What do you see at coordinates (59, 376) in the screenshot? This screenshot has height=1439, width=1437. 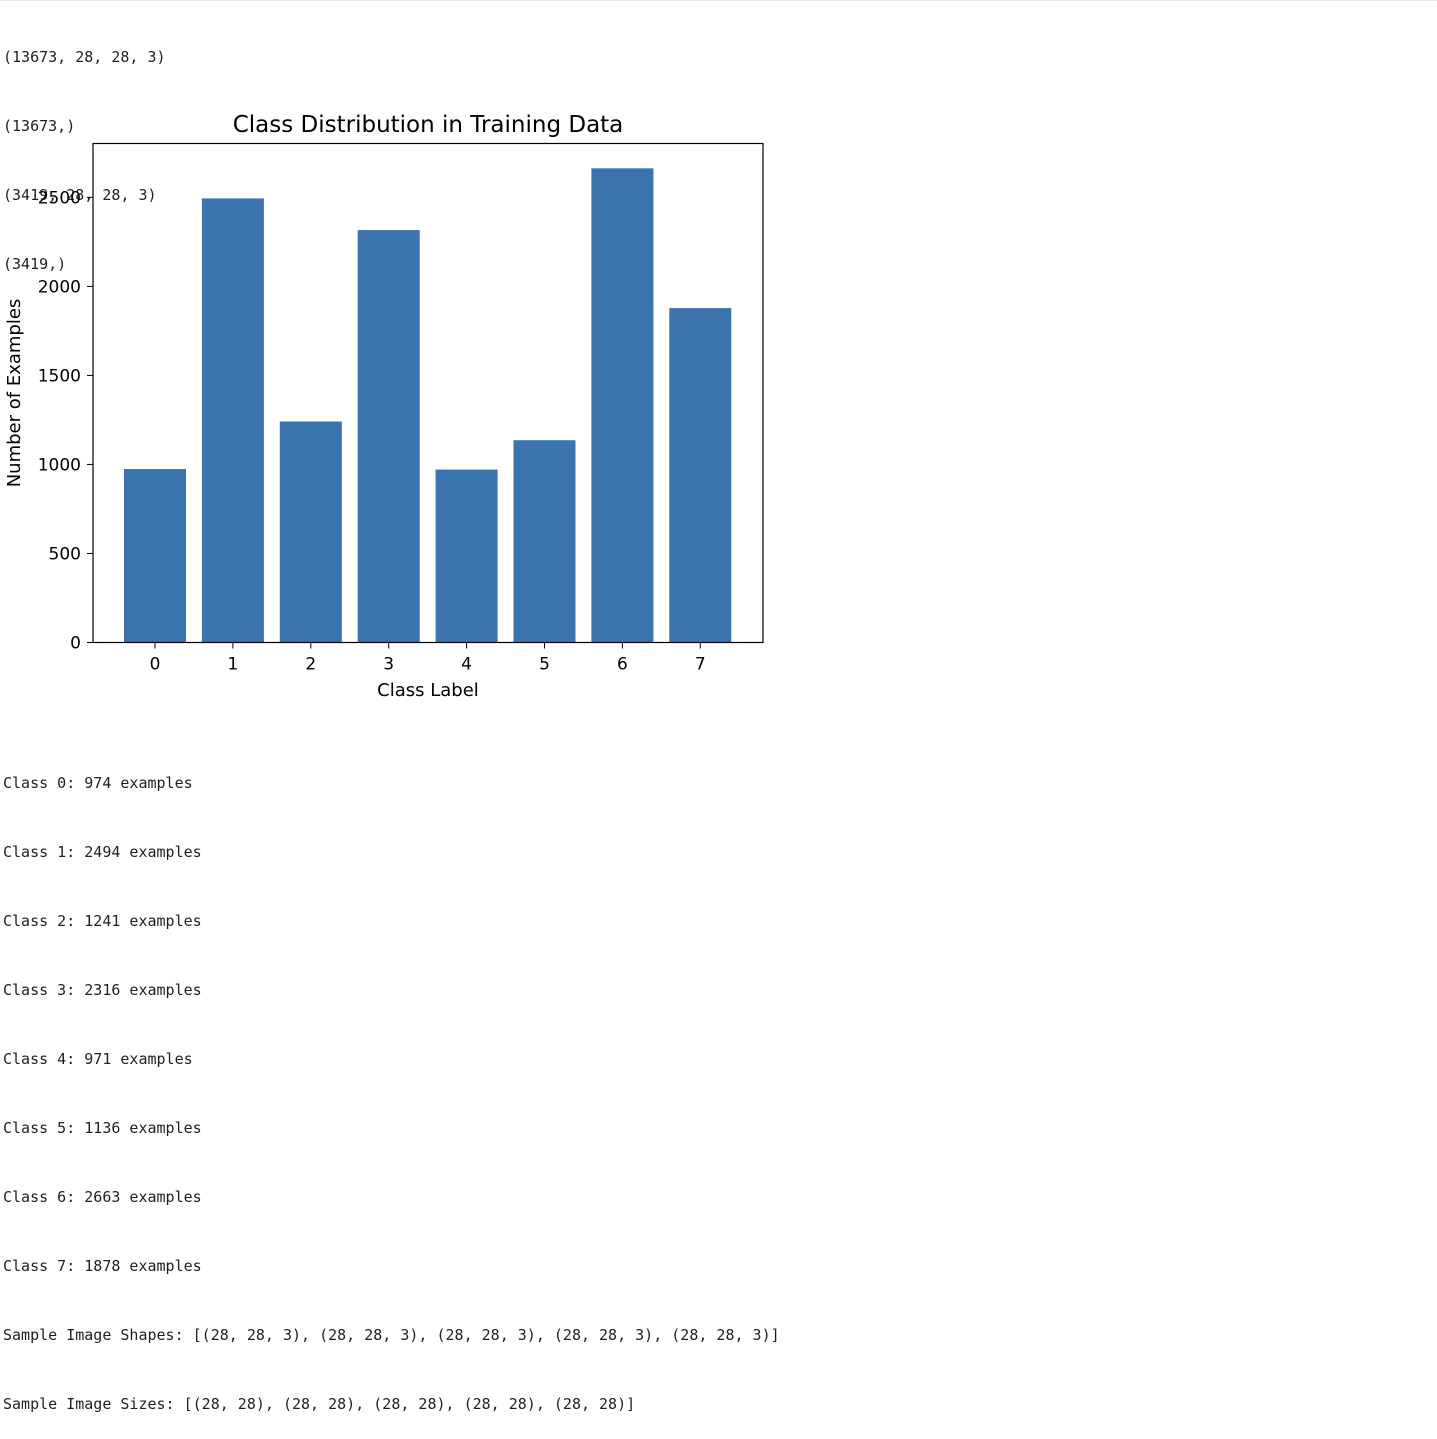 I see `y-tick-label: 1500` at bounding box center [59, 376].